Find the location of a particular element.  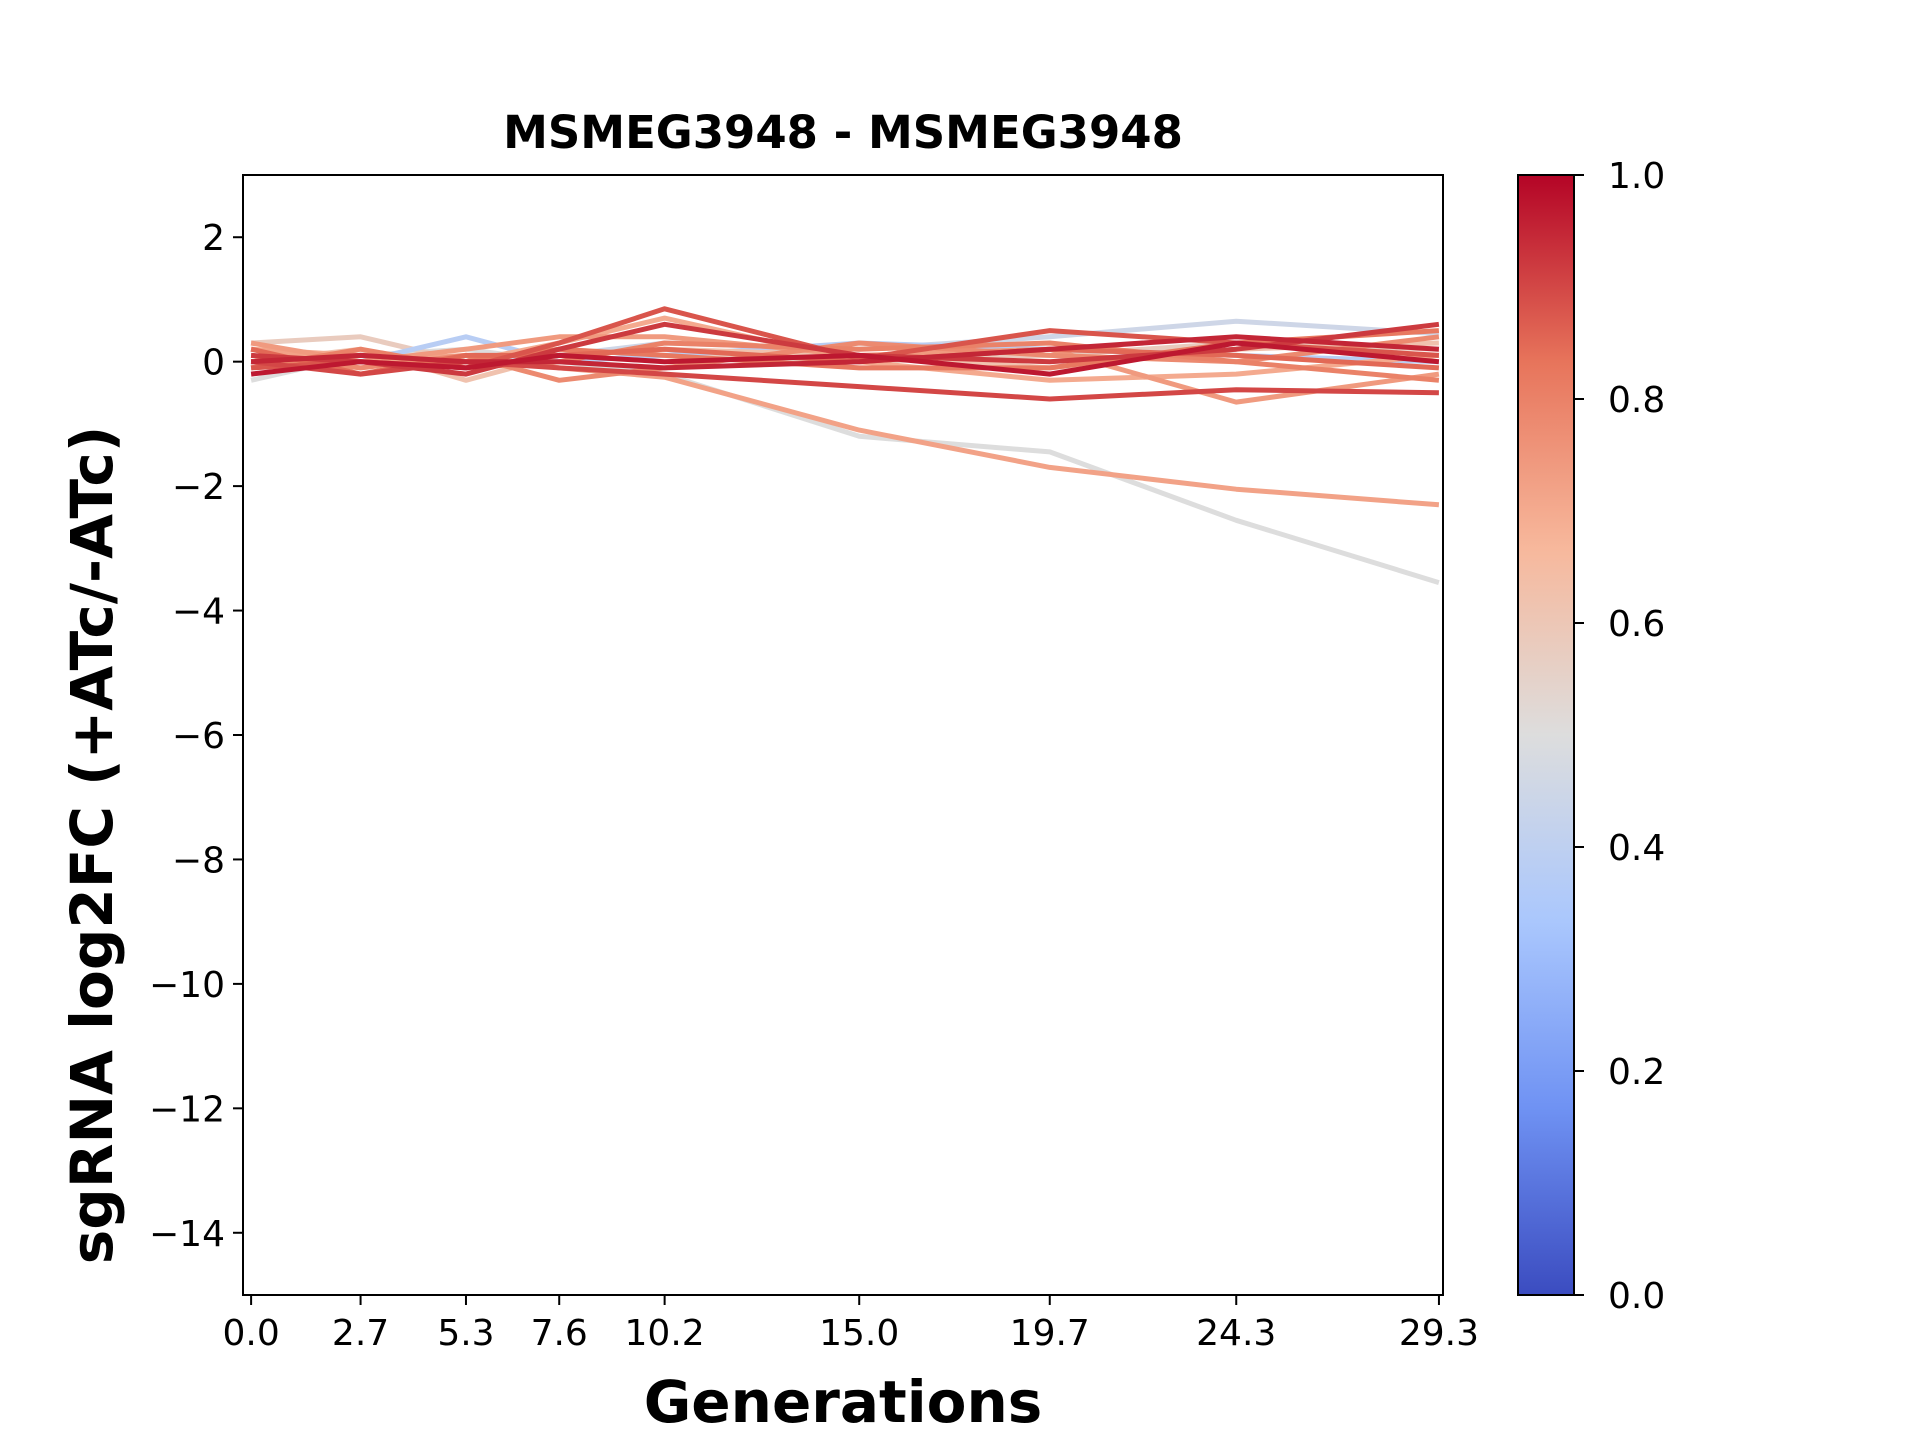

y-tick-label: −12 is located at coordinates (187, 1109).